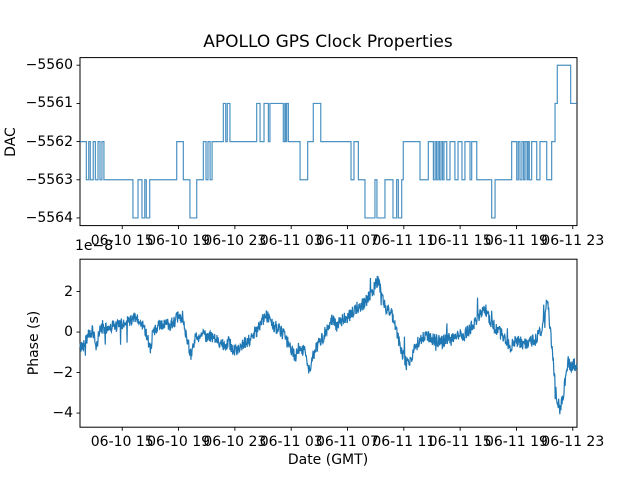 The image size is (640, 480). What do you see at coordinates (10, 142) in the screenshot?
I see `y-axis-label-dac: DAC` at bounding box center [10, 142].